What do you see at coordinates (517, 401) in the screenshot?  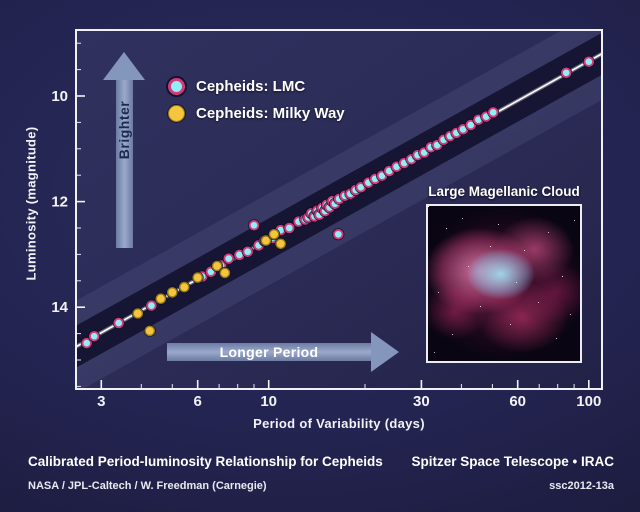 I see `svg-text: 60` at bounding box center [517, 401].